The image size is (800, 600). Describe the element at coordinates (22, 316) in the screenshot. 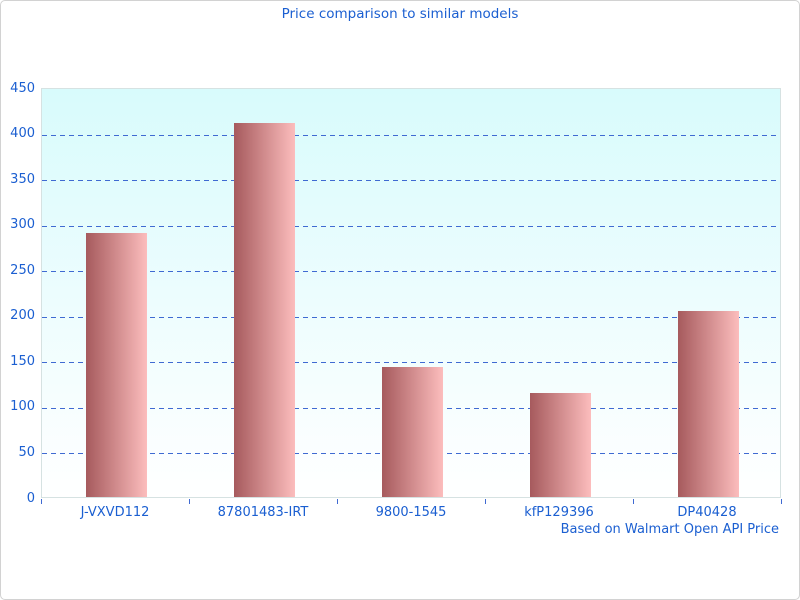

I see `y-axis-label-200: 200` at that location.